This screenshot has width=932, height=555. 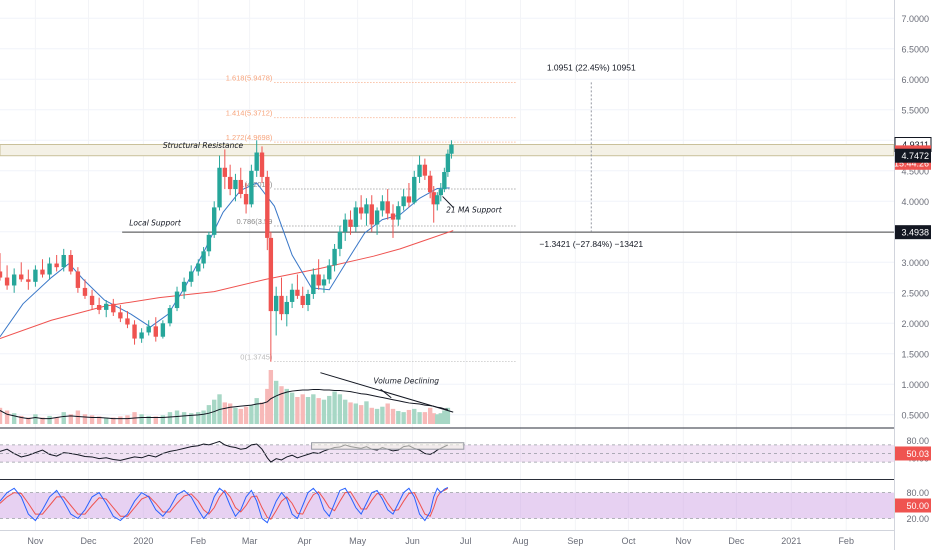 What do you see at coordinates (466, 541) in the screenshot?
I see `time-tick-label: Jul` at bounding box center [466, 541].